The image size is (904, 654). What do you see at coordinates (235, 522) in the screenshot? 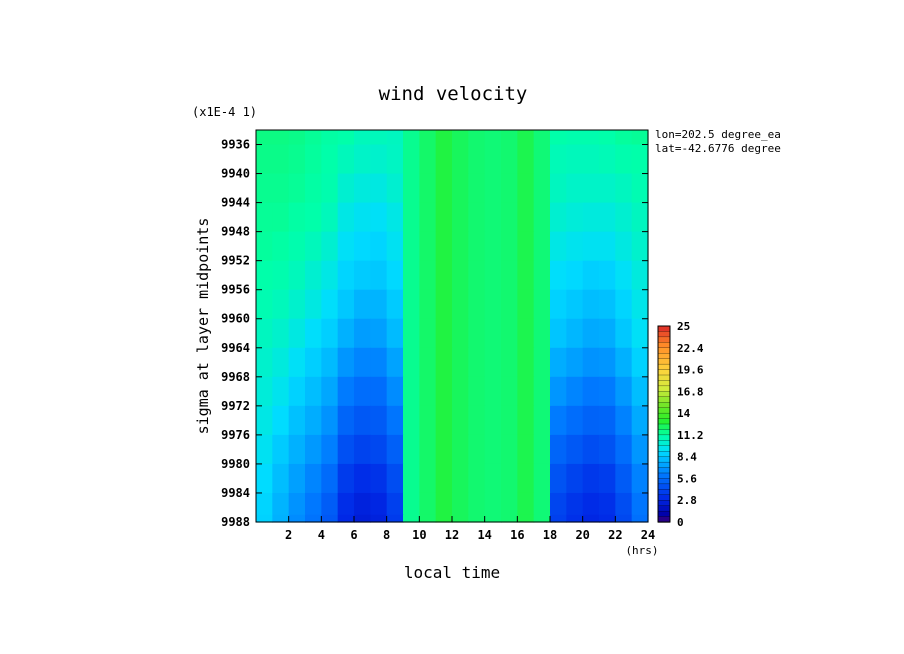
I see `y-tick-label: 9988` at bounding box center [235, 522].